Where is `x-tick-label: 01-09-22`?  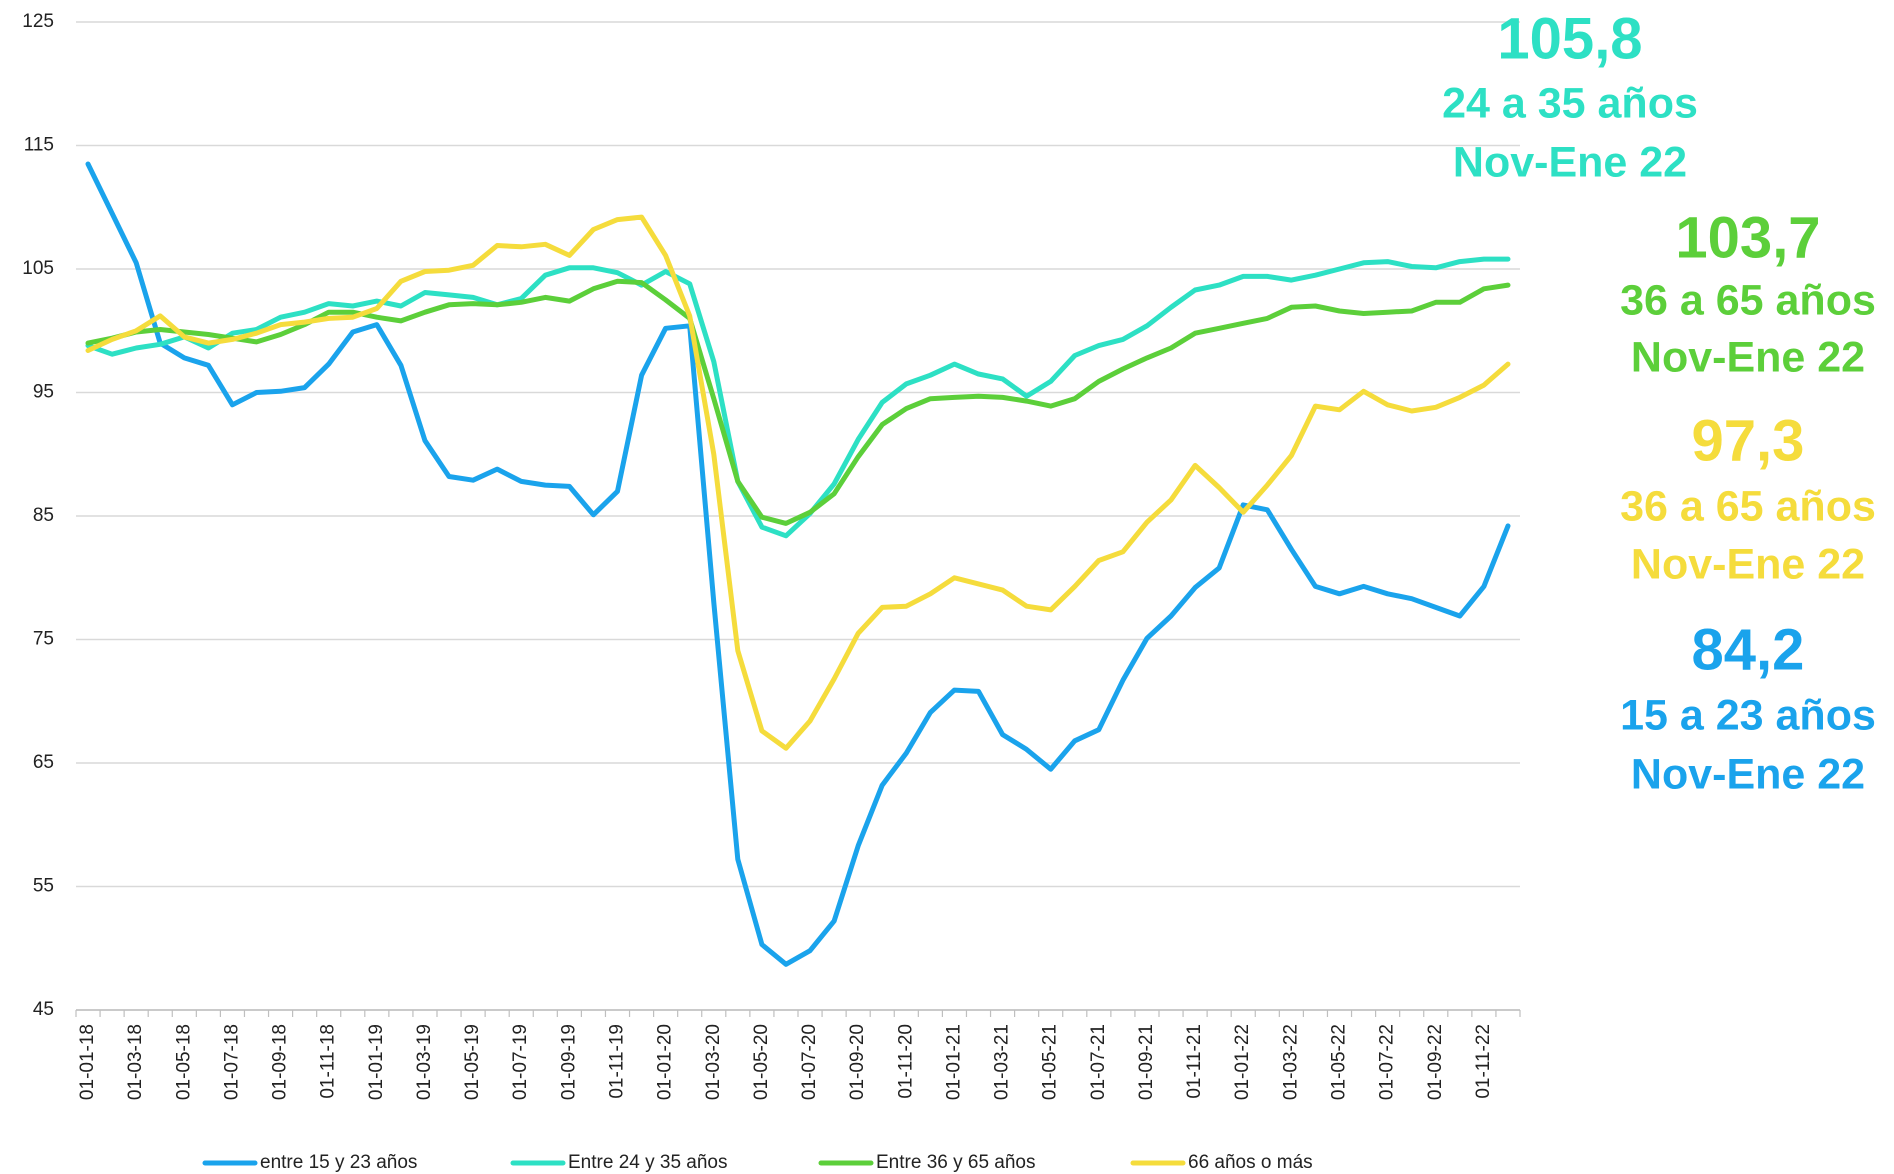 x-tick-label: 01-09-22 is located at coordinates (1435, 1062).